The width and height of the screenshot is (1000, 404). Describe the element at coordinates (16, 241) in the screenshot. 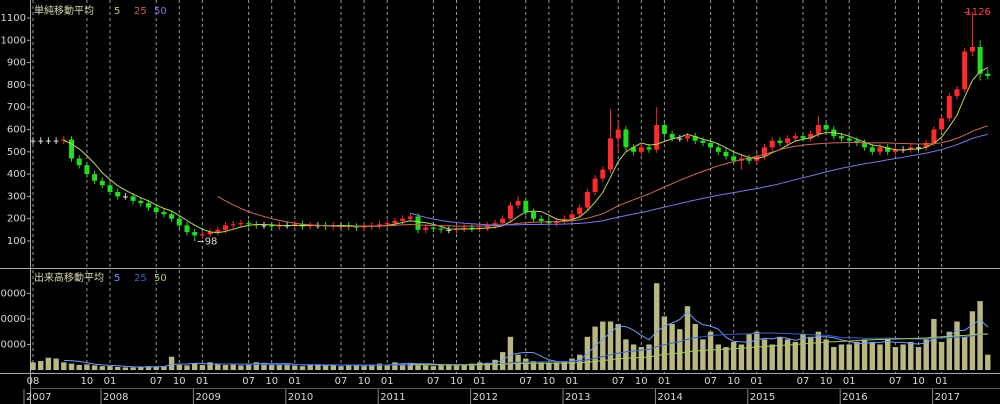

I see `y-tick-label: 100` at that location.